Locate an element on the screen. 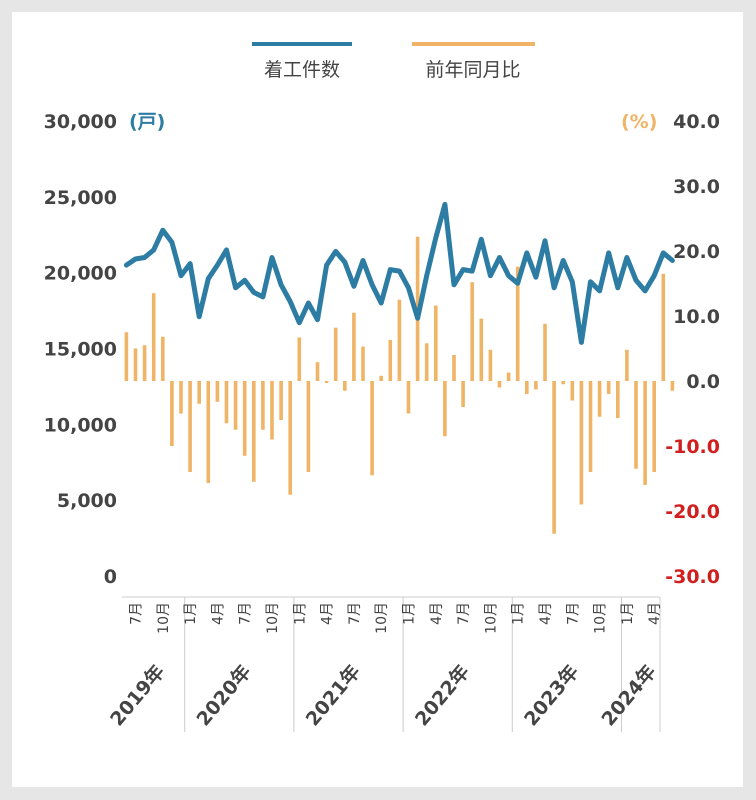 This screenshot has width=756, height=800. right-axis-ticks: -30.0 -20.0 -10.0 0.0 10.0 20.0 30.0 40.0 is located at coordinates (692, 349).